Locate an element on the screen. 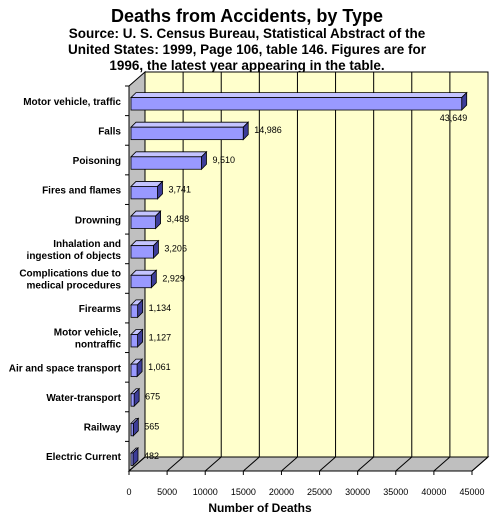  data-label: 482 is located at coordinates (151, 456).